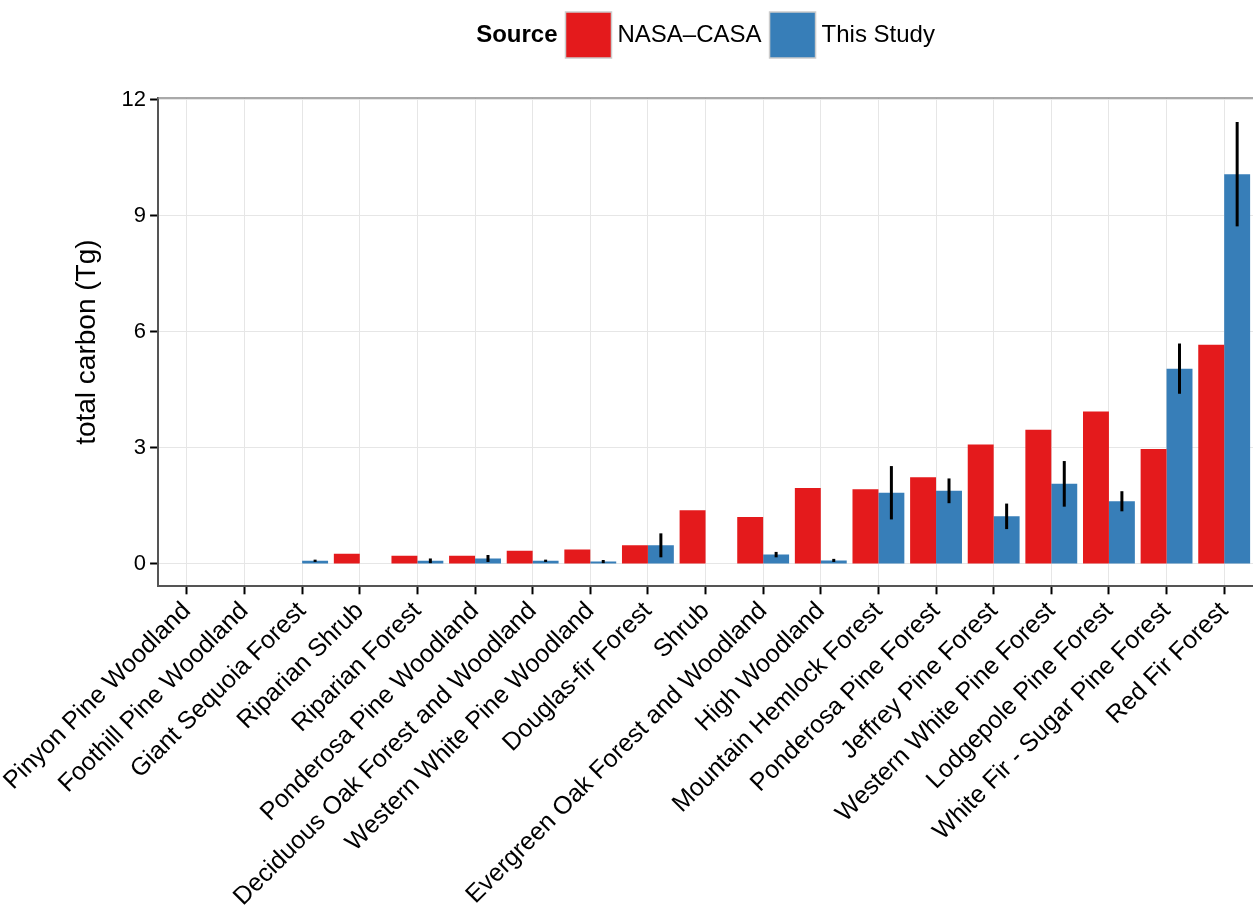  What do you see at coordinates (878, 33) in the screenshot?
I see `legend-label: This Study` at bounding box center [878, 33].